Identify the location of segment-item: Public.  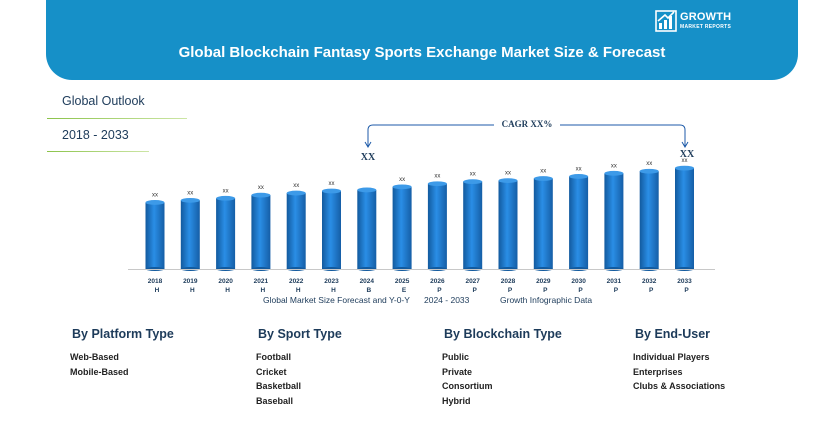
(456, 357).